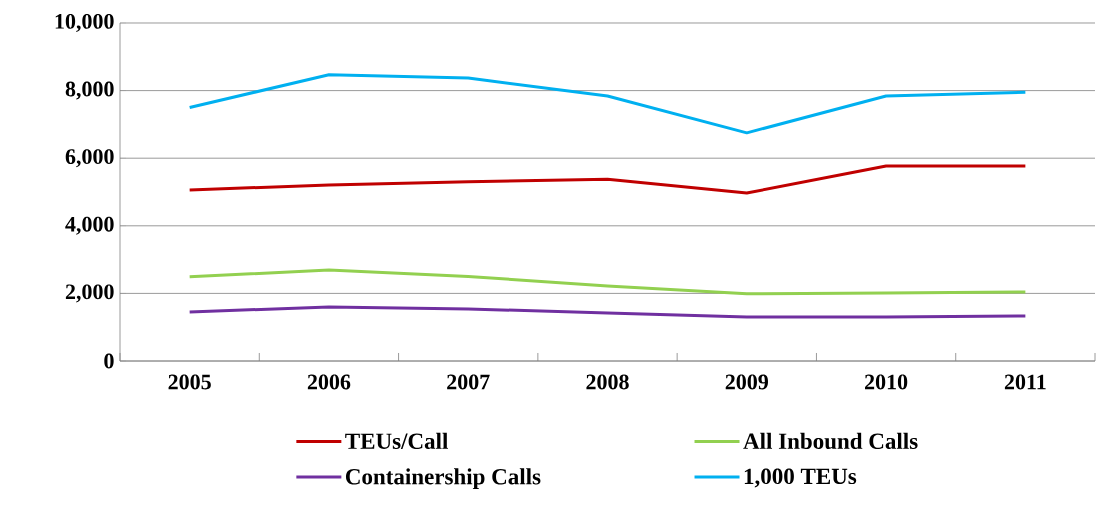 The height and width of the screenshot is (525, 1107). What do you see at coordinates (607, 382) in the screenshot?
I see `x-tick-label: 2008` at bounding box center [607, 382].